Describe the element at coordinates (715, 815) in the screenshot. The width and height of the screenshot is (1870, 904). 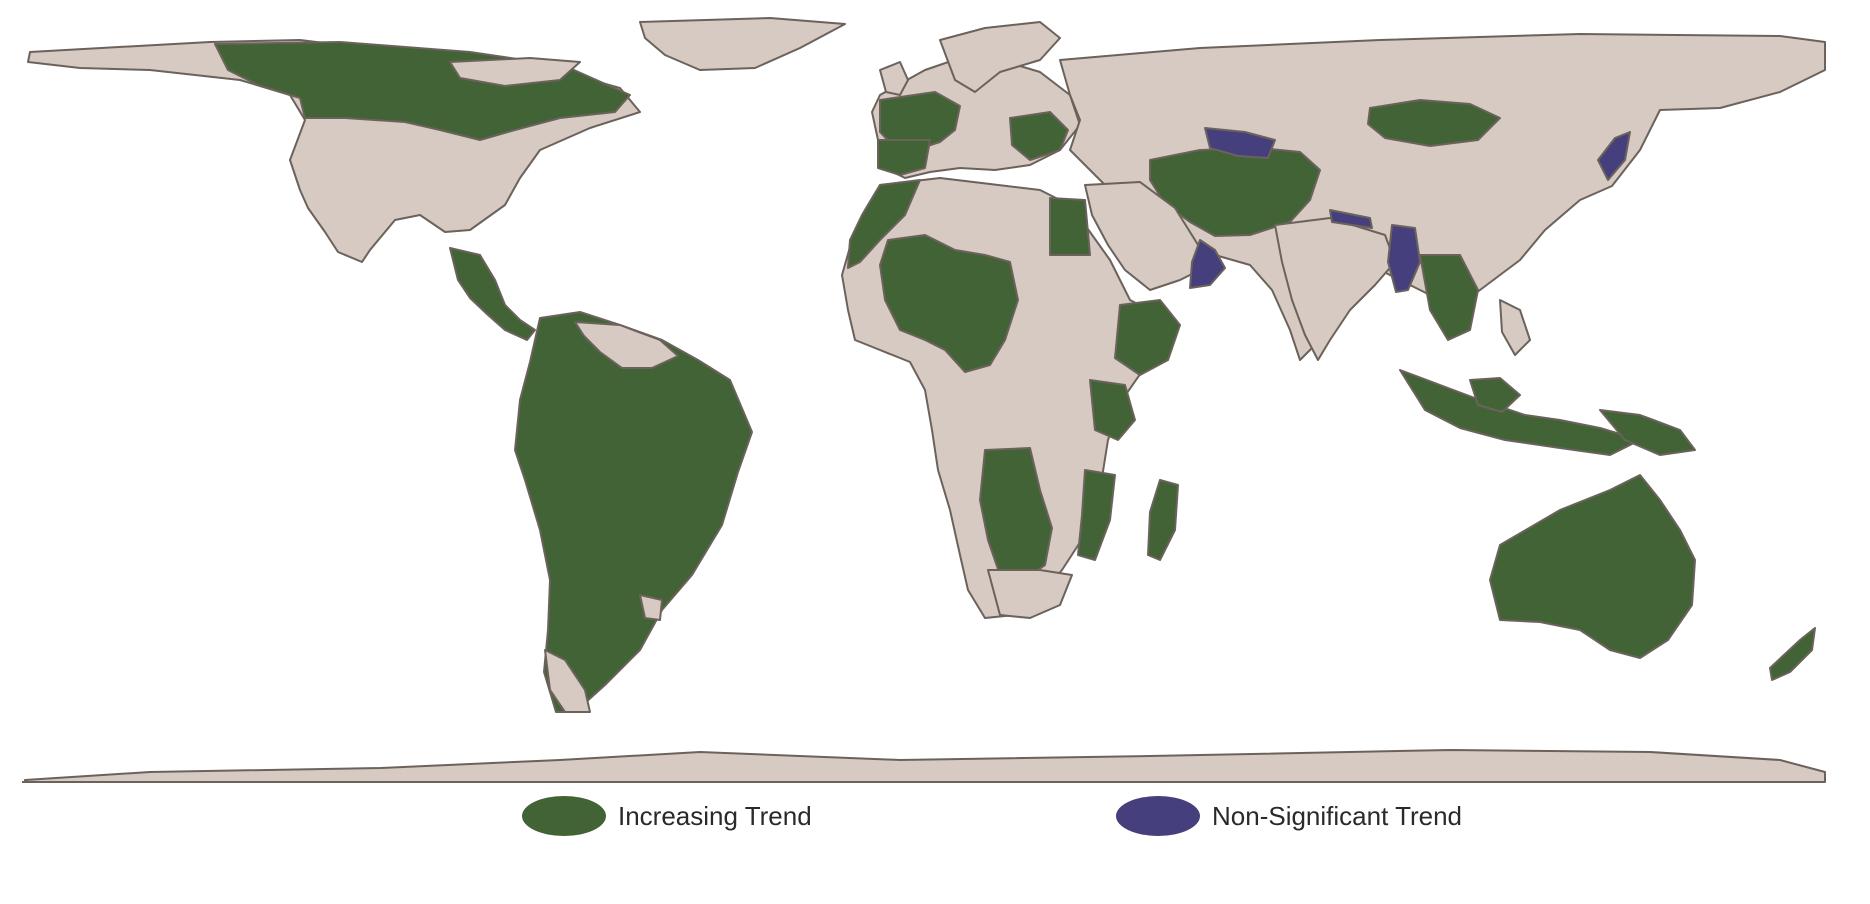
I see `legend-label-increasing: Increasing Trend` at that location.